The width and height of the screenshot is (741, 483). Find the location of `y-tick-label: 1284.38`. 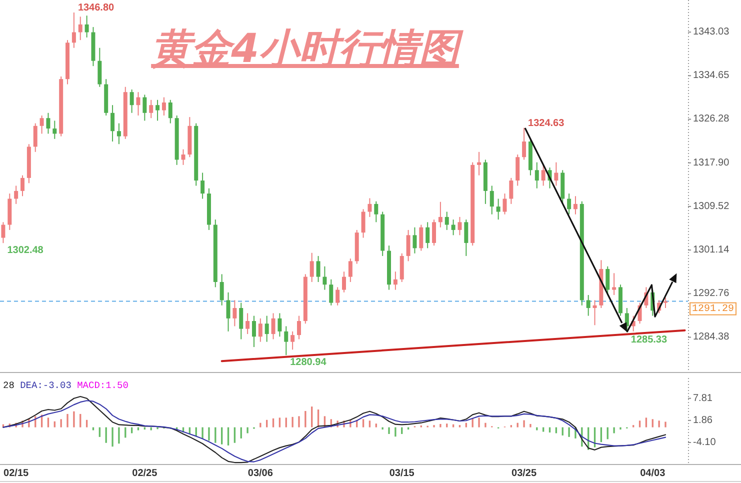

y-tick-label: 1284.38 is located at coordinates (711, 337).